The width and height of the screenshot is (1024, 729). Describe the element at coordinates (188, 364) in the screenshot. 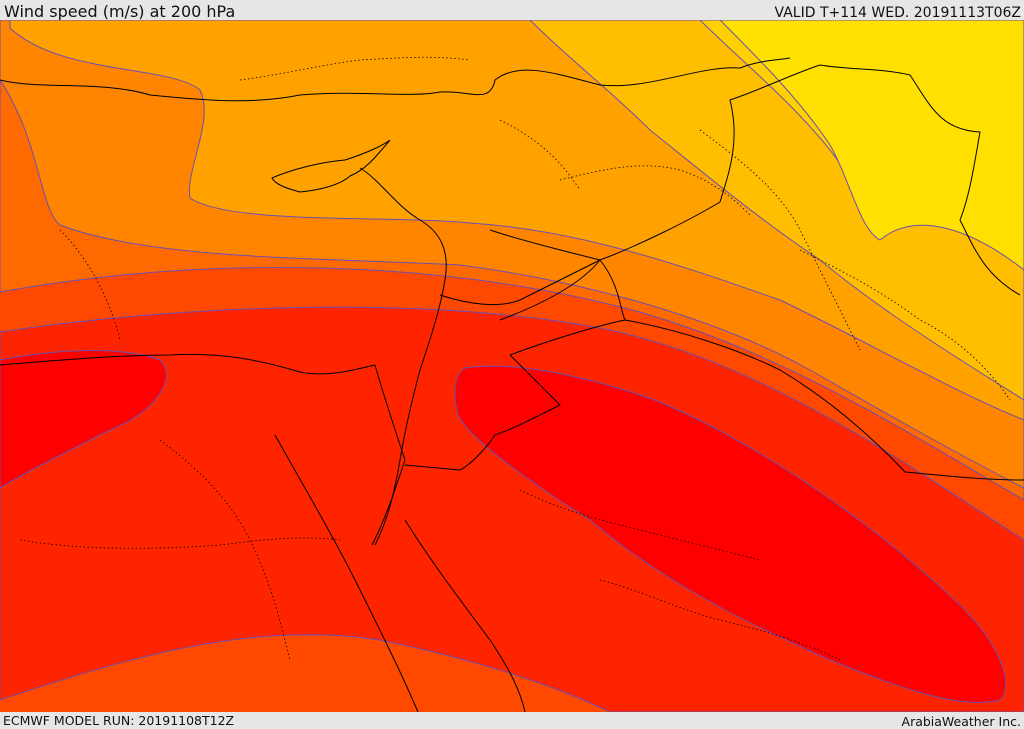

I see `coast-egypt-north` at that location.